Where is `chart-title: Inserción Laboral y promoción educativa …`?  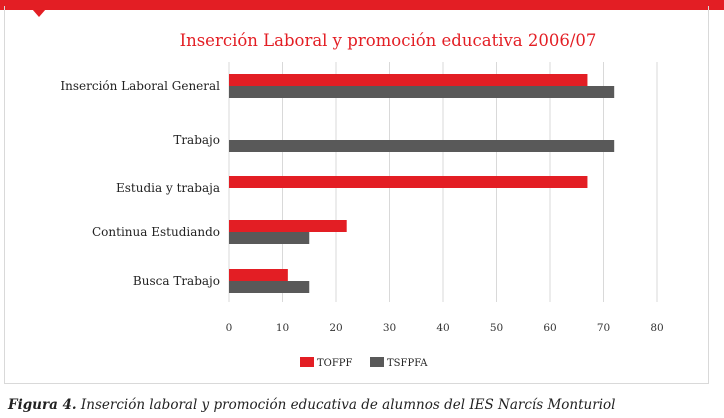 chart-title: Inserción Laboral y promoción educativa … is located at coordinates (388, 40).